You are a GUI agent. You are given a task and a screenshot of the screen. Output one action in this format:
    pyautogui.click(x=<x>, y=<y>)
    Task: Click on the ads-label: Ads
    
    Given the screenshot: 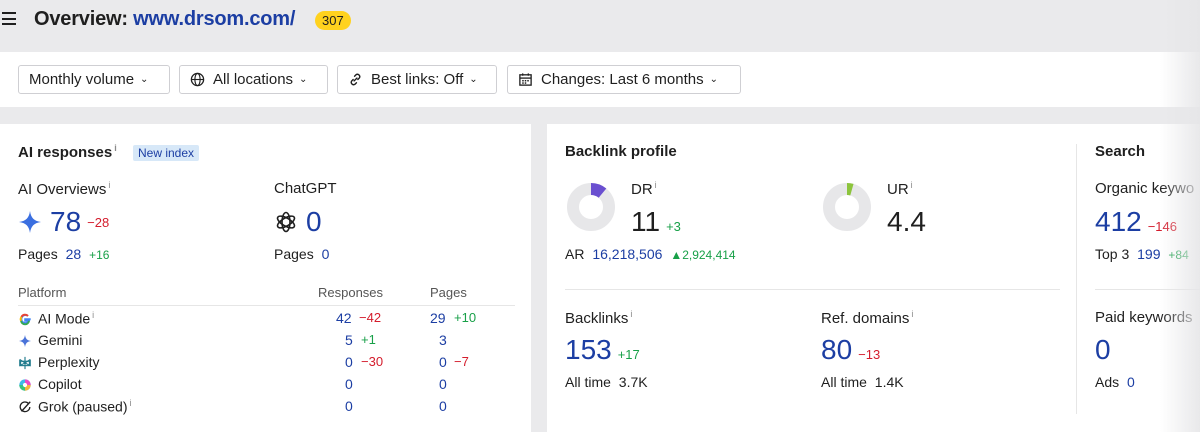 What is the action you would take?
    pyautogui.click(x=1107, y=382)
    